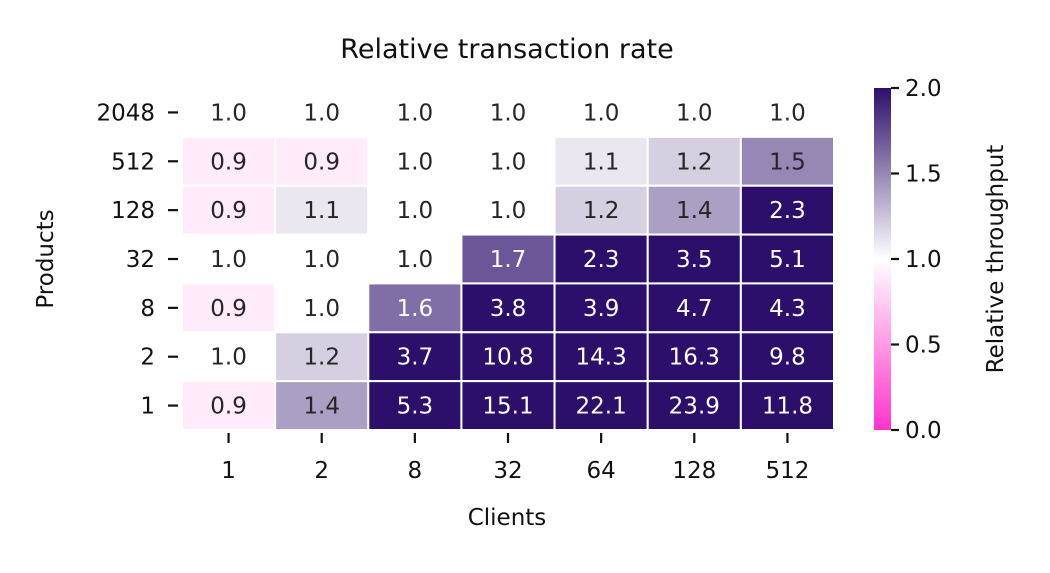  Describe the element at coordinates (923, 431) in the screenshot. I see `colorbar-tick-label: 0.0` at that location.